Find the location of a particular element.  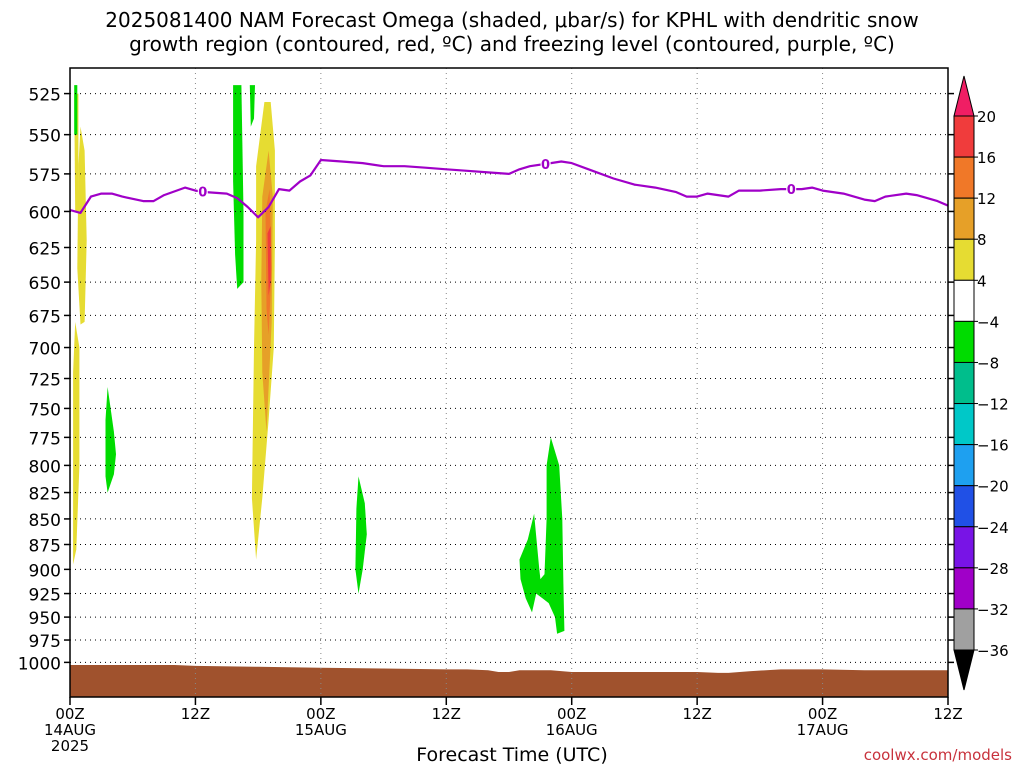

y-tick-label: 550 is located at coordinates (45, 137).